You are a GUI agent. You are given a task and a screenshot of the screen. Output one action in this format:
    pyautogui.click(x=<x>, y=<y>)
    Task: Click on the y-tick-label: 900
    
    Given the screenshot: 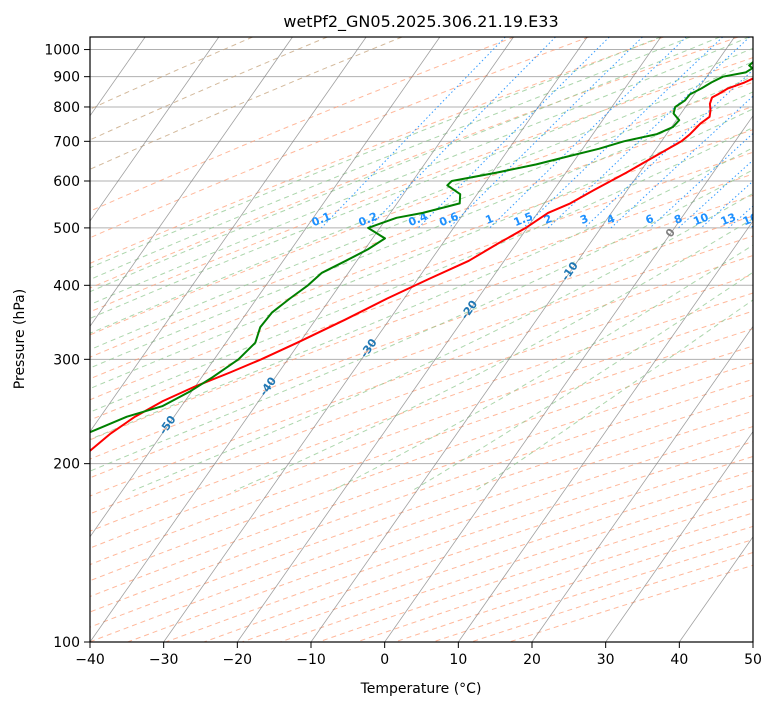 What is the action you would take?
    pyautogui.click(x=66, y=78)
    